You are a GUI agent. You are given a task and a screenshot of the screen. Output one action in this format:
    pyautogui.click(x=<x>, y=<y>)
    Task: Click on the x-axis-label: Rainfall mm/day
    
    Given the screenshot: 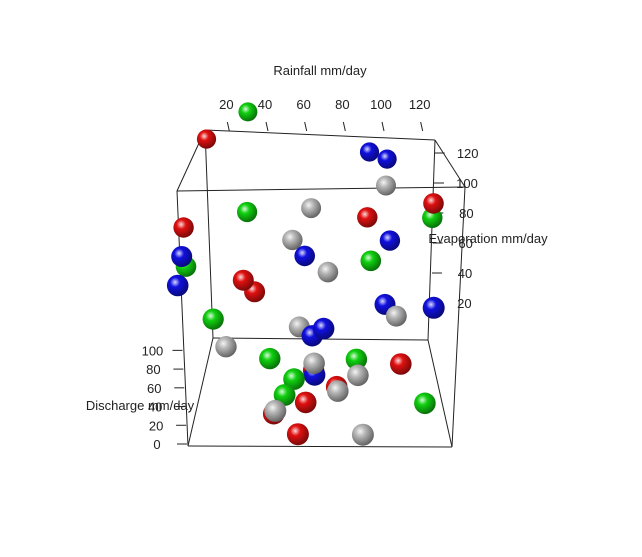 What is the action you would take?
    pyautogui.click(x=320, y=70)
    